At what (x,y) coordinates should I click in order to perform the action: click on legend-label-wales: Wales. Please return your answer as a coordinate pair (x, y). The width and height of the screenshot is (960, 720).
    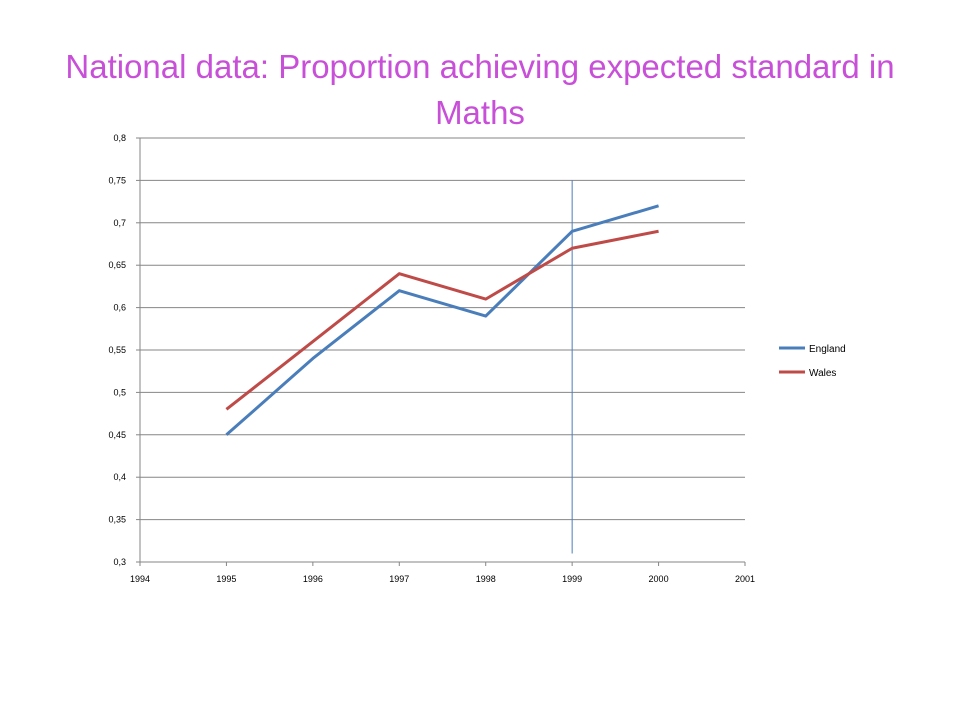
    Looking at the image, I should click on (822, 373).